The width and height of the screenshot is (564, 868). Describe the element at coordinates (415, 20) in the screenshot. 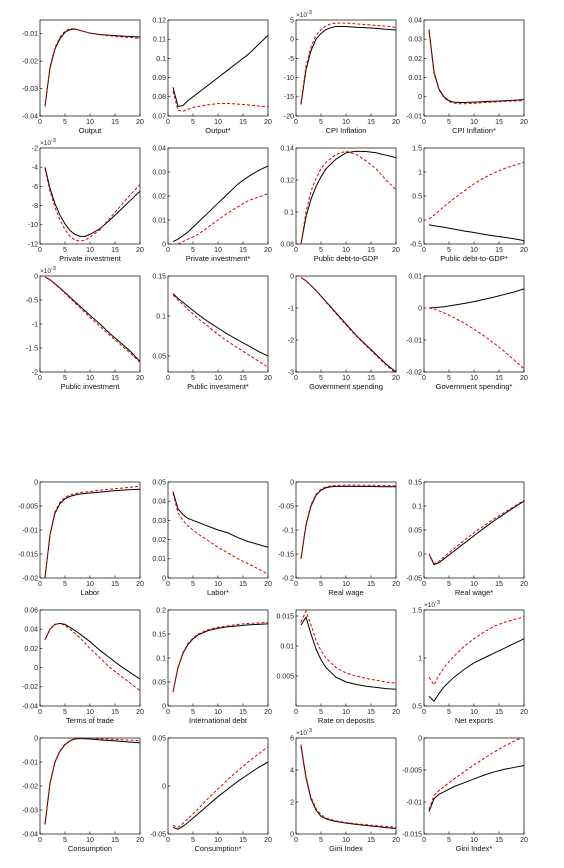

I see `y-tick-label: 0.04` at that location.